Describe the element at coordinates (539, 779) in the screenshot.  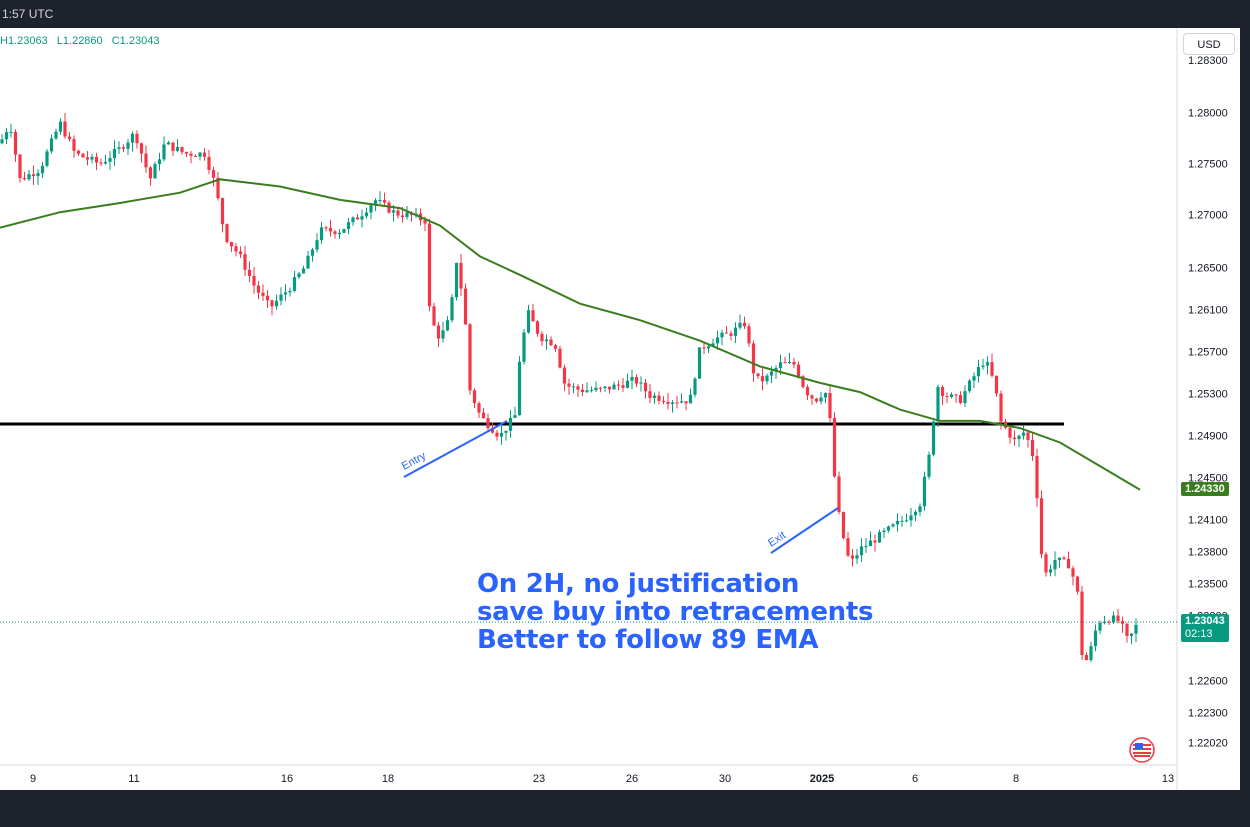
I see `x-tick-label: 23` at that location.